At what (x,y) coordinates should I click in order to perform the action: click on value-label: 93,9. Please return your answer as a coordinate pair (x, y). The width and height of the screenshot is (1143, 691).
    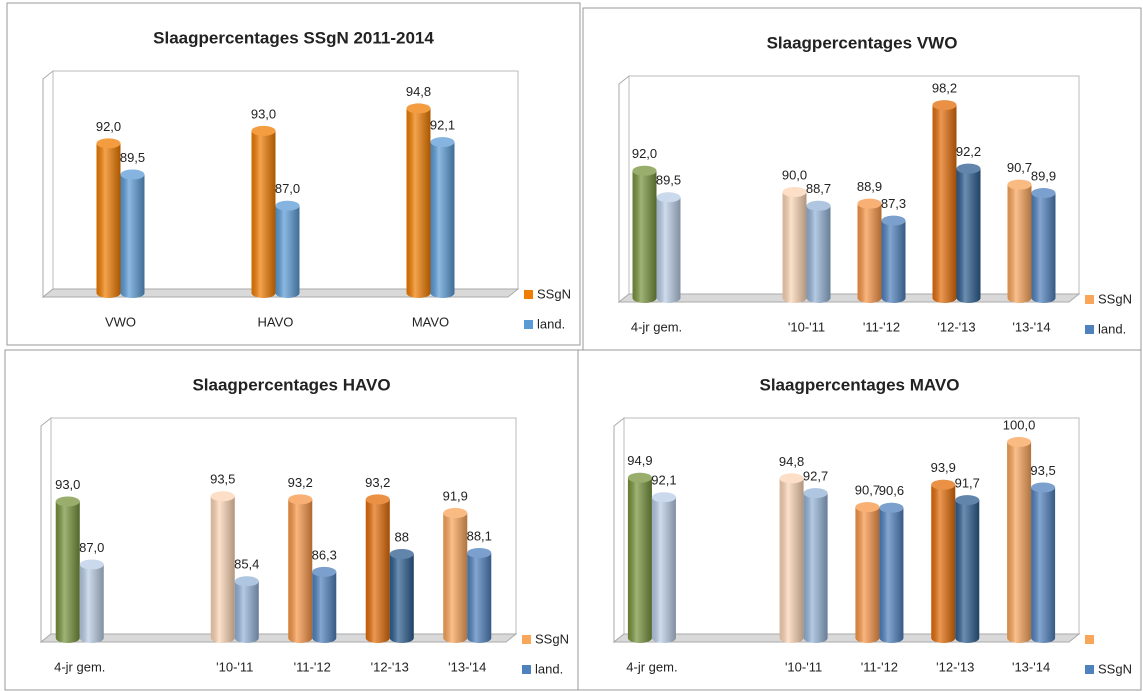
    Looking at the image, I should click on (943, 467).